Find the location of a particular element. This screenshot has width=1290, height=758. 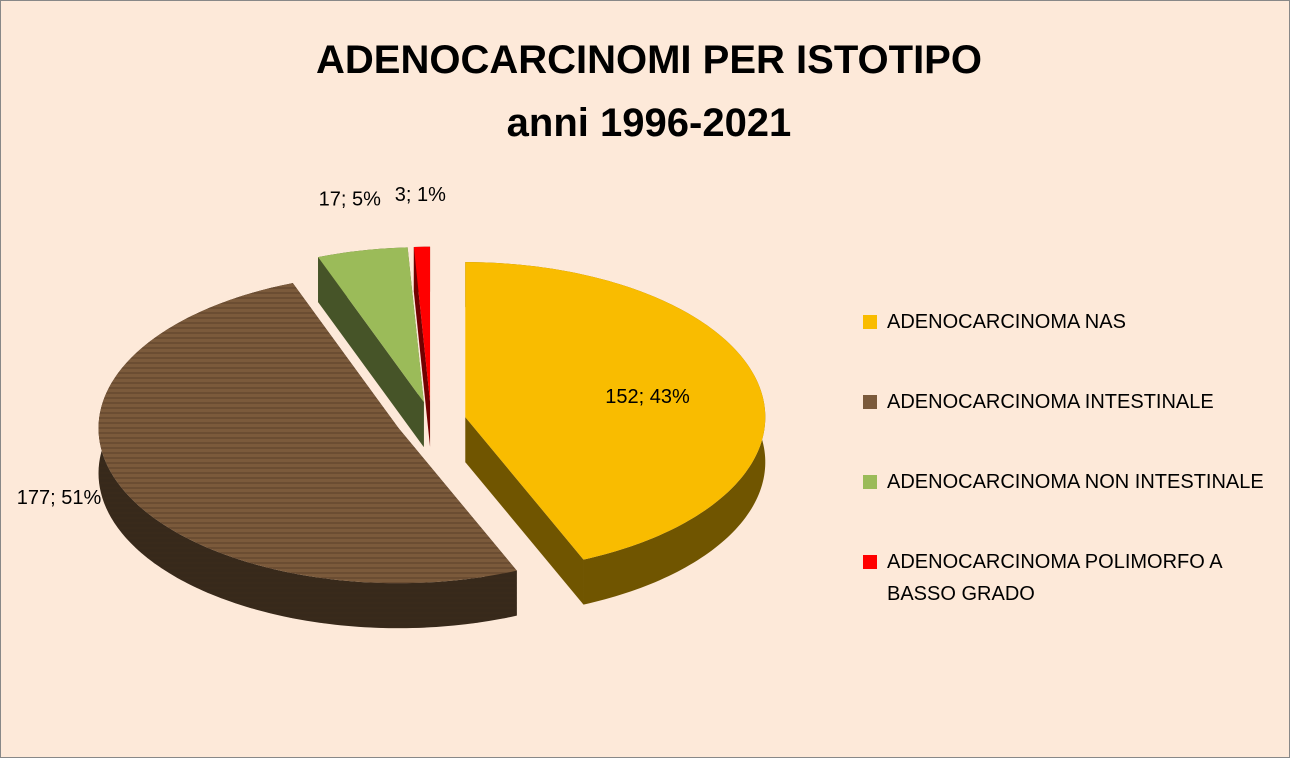

legend-item: ADENOCARCINOMA POLIMORFO A BASSO GRADO is located at coordinates (1068, 586).